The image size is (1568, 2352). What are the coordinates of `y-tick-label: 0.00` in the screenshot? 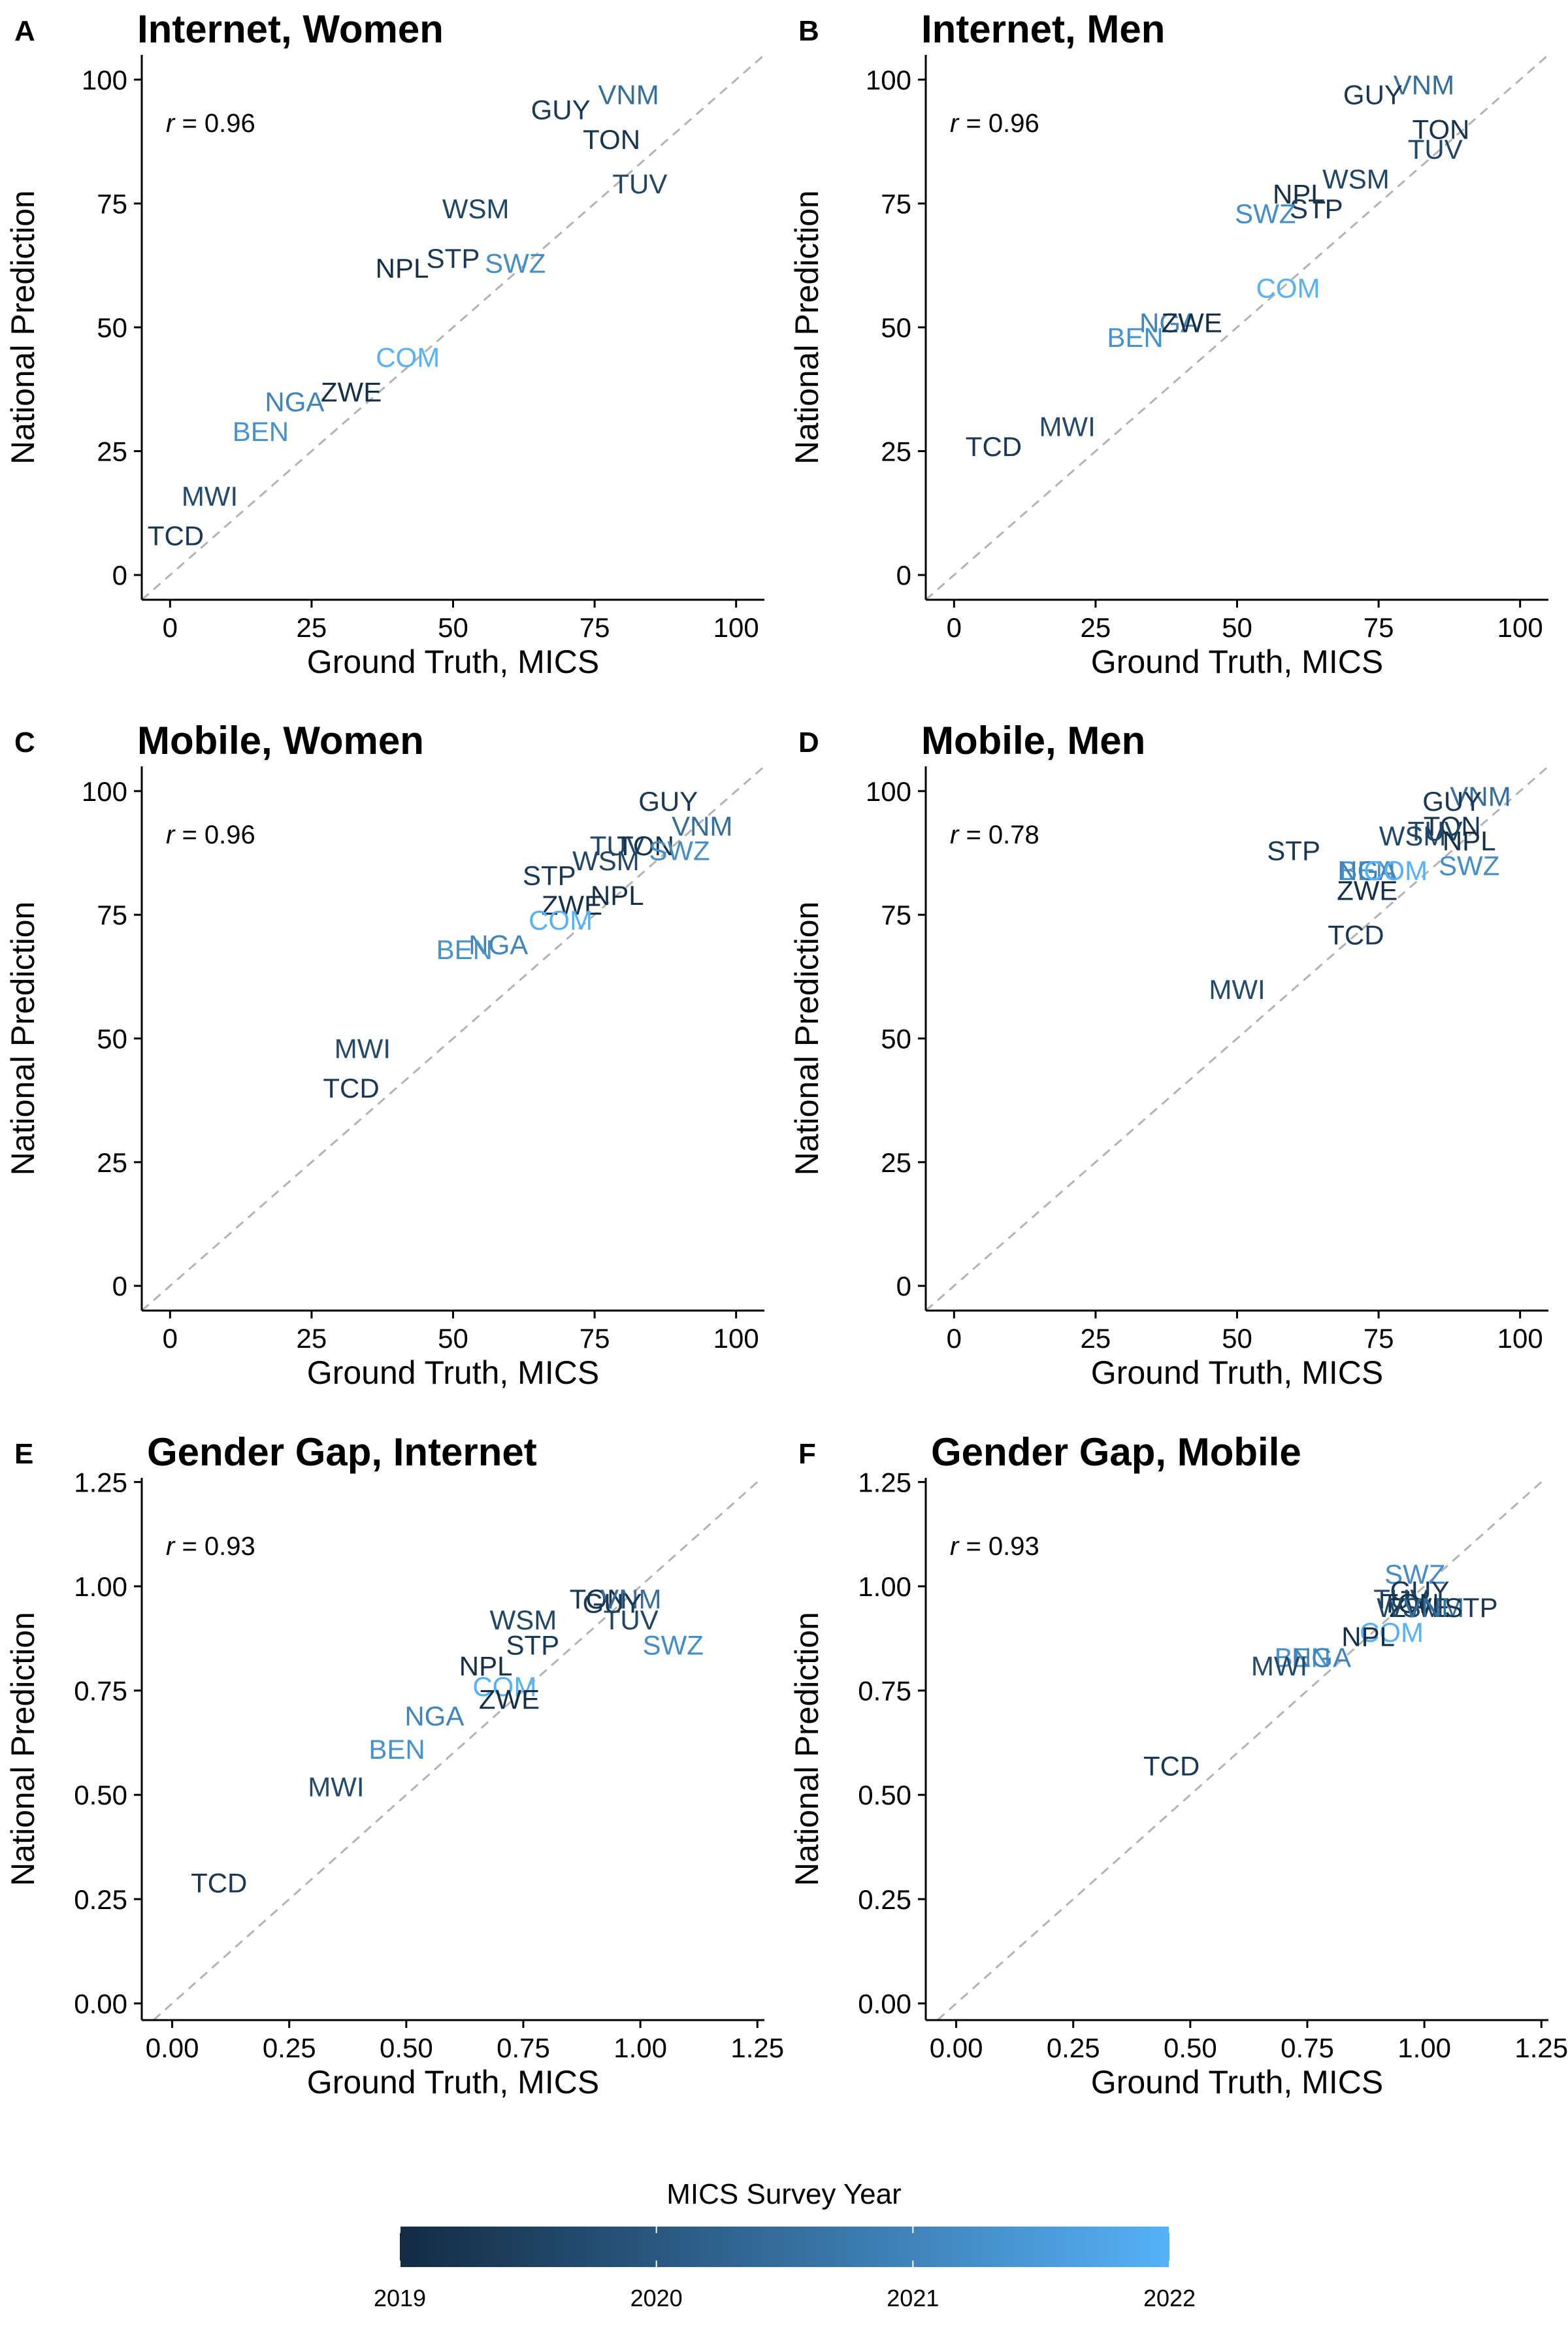 It's located at (884, 2003).